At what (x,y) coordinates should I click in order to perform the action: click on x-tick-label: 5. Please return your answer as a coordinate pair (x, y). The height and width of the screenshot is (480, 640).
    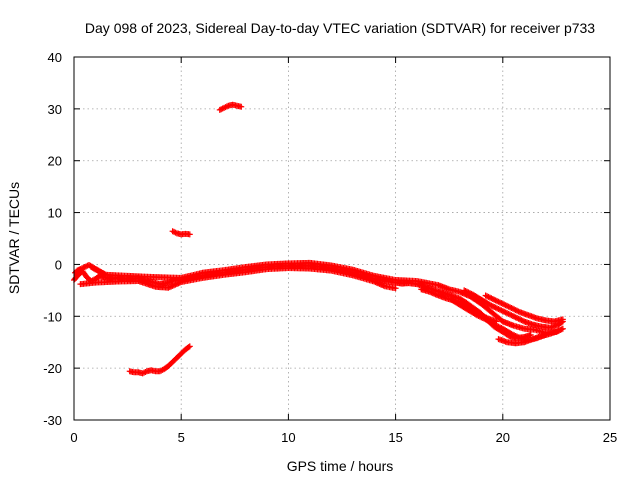
    Looking at the image, I should click on (181, 437).